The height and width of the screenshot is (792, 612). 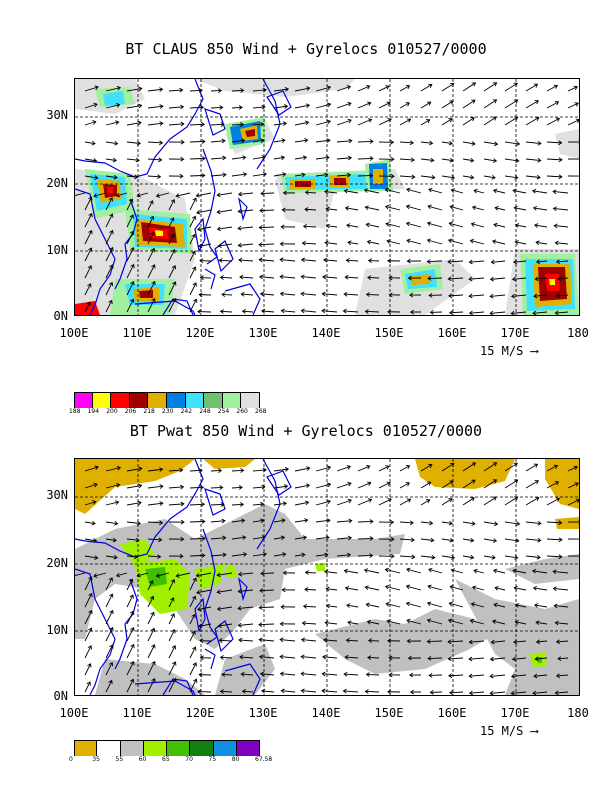 I want to click on reference-vector: 15 M/S ⟶, so click(x=509, y=351).